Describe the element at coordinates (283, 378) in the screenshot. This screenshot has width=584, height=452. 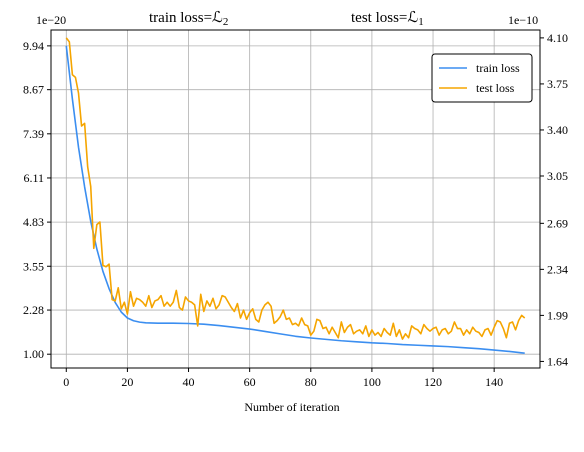
I see `x-axis-ticks: 0 20 40 60 80 100 120 140` at that location.